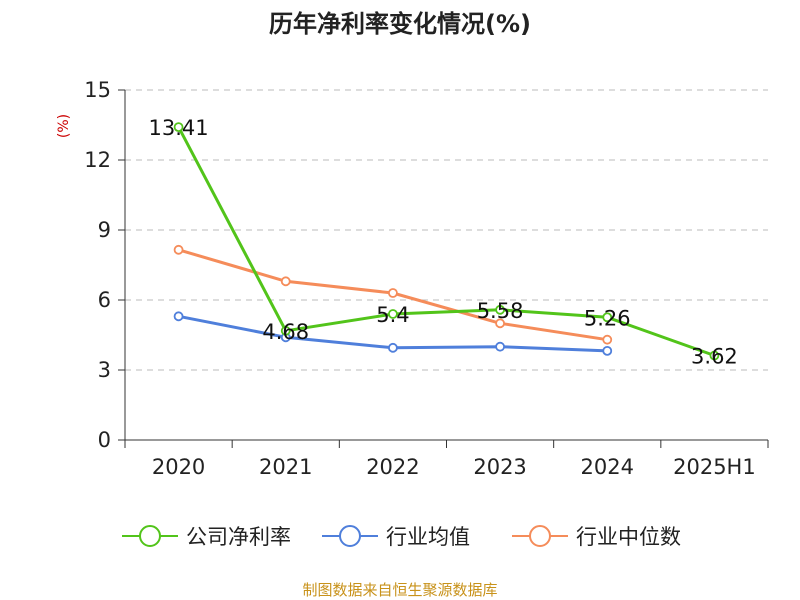  Describe the element at coordinates (104, 300) in the screenshot. I see `y-tick-label: 6` at that location.